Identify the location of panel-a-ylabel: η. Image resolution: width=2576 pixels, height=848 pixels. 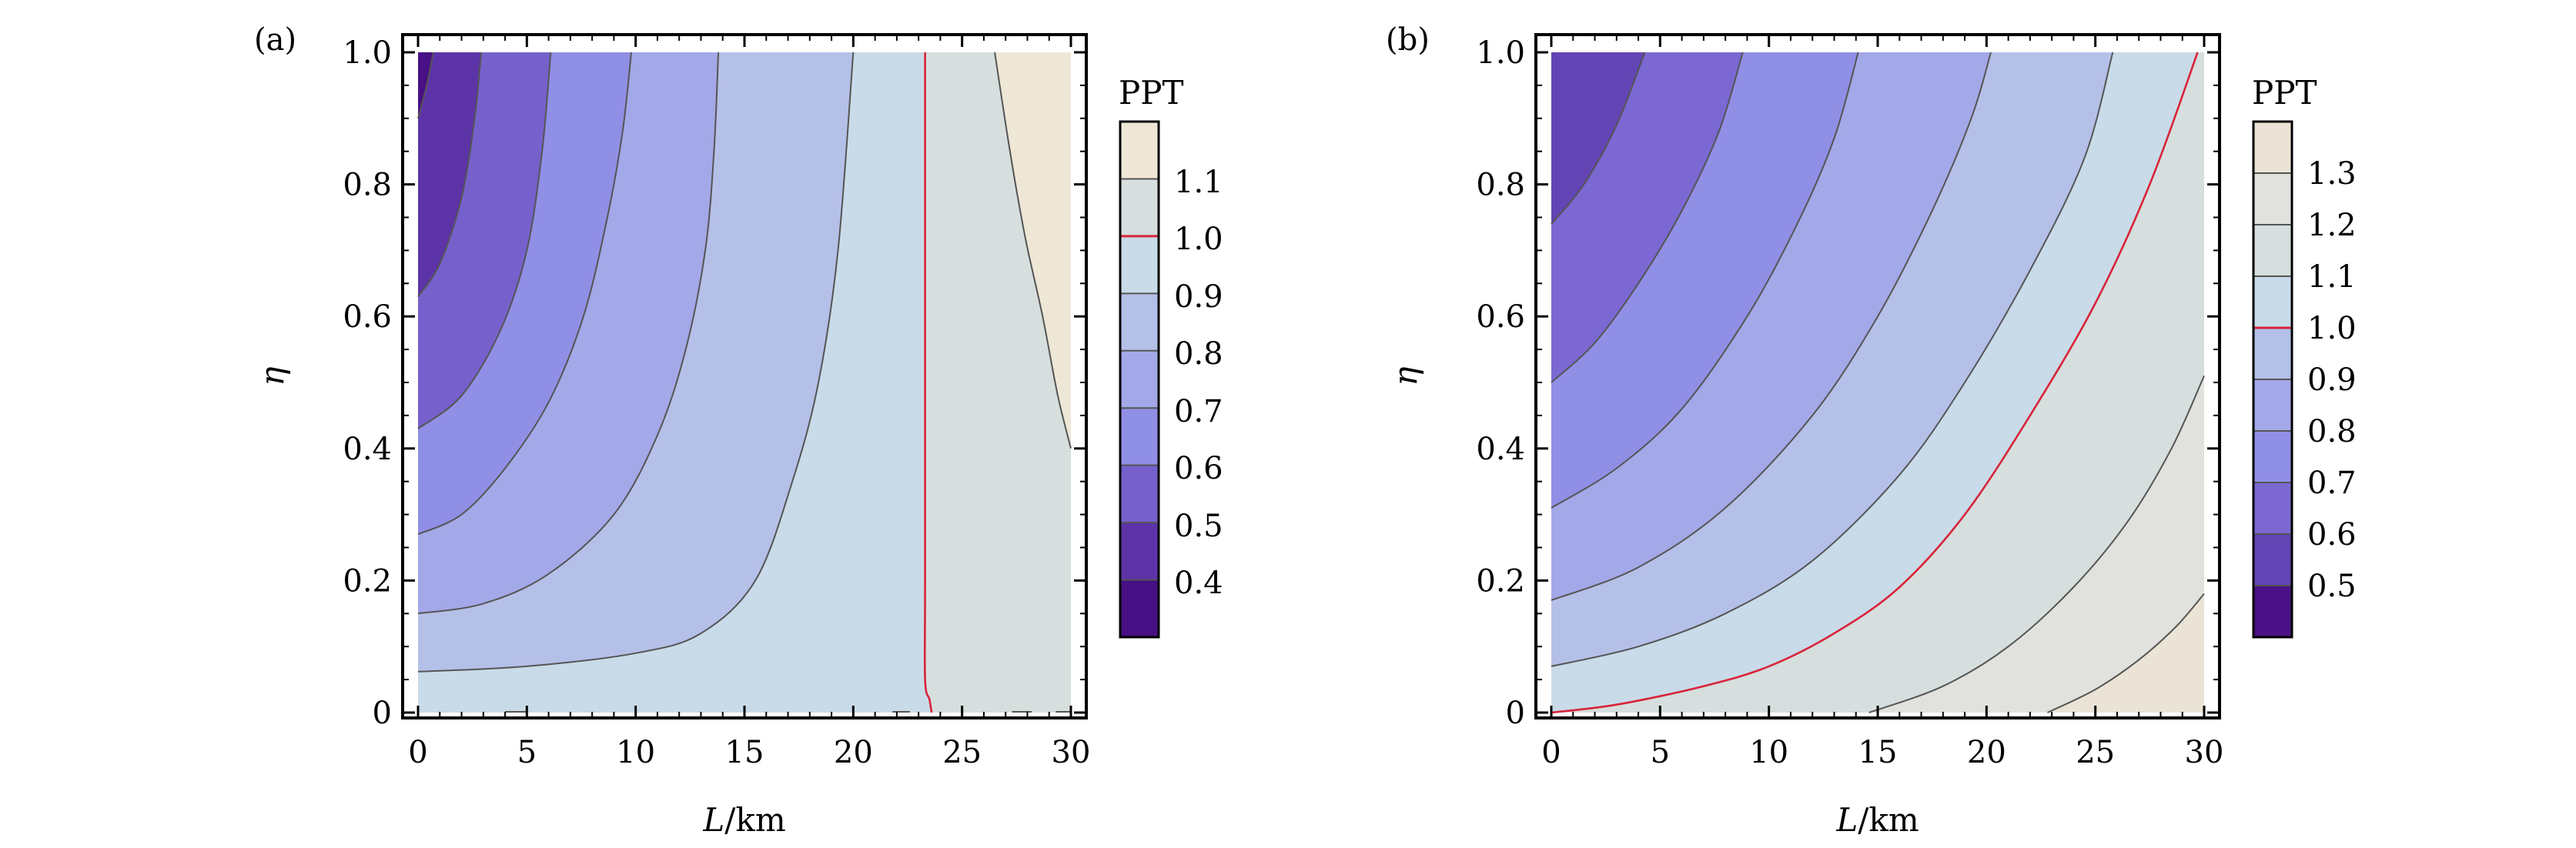
(272, 376).